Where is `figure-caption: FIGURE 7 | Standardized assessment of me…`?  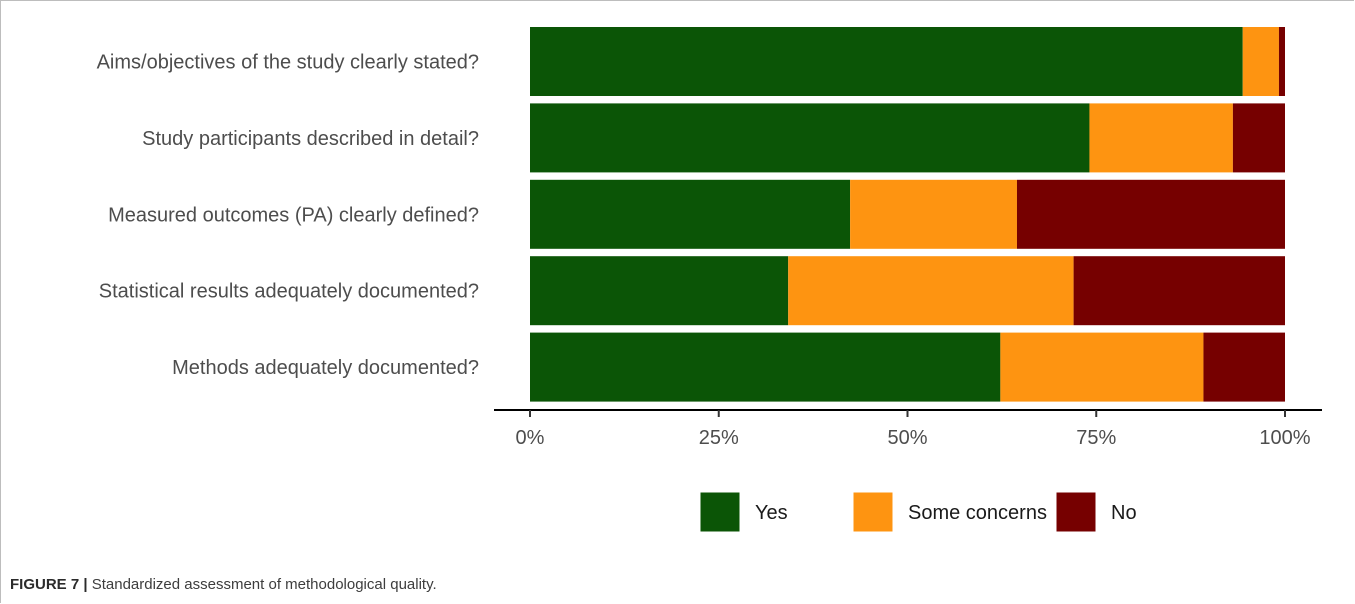
figure-caption: FIGURE 7 | Standardized assessment of me… is located at coordinates (223, 584).